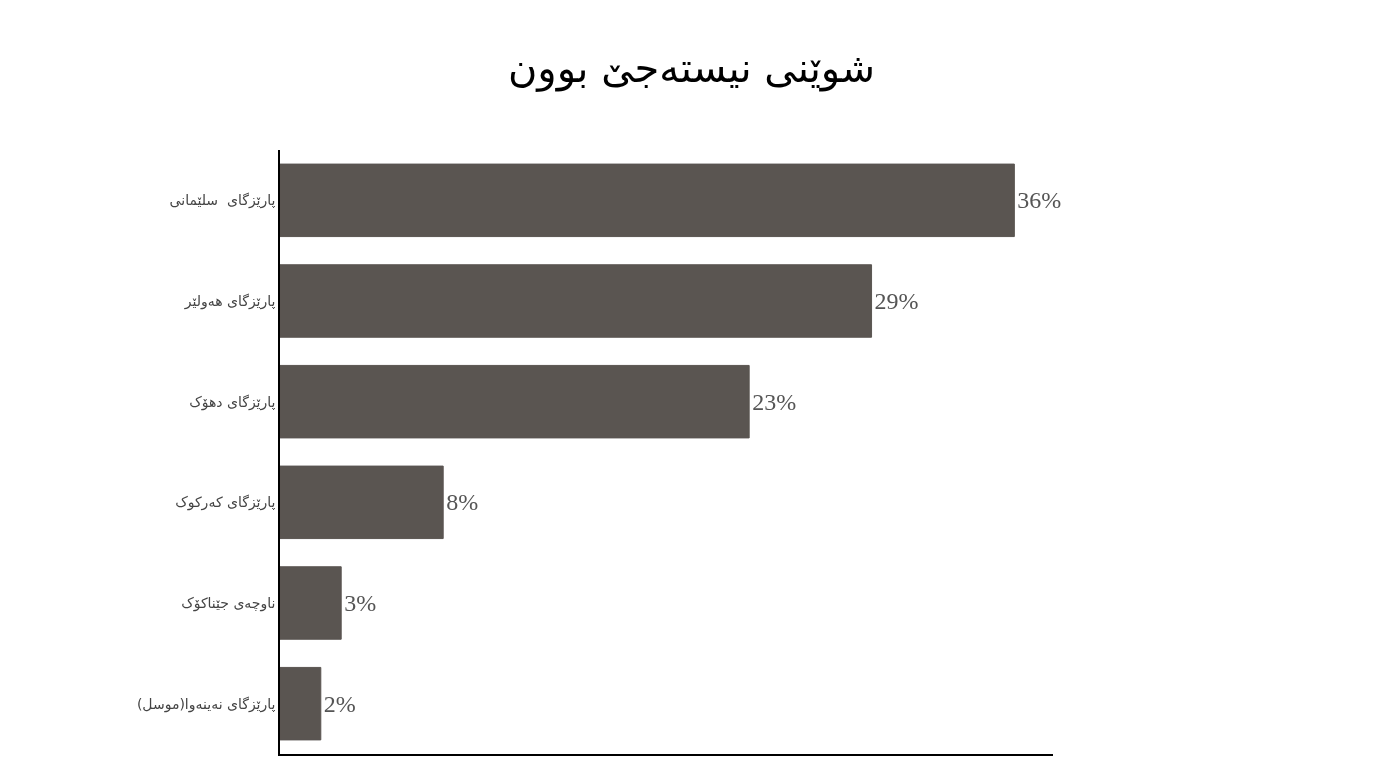 This screenshot has width=1383, height=774. Describe the element at coordinates (339, 703) in the screenshot. I see `data-label: 2%` at that location.